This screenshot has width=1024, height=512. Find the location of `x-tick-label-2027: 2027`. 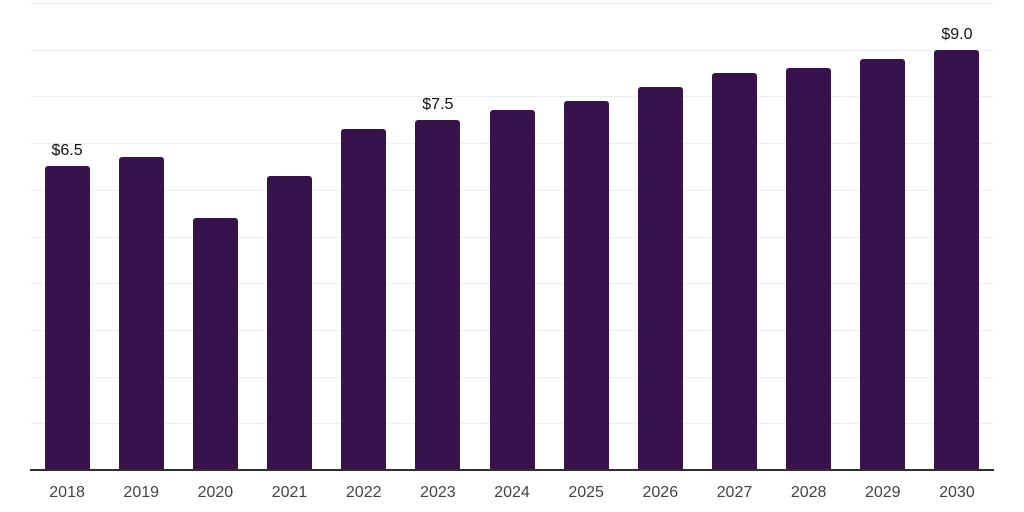

x-tick-label-2027: 2027 is located at coordinates (734, 492).